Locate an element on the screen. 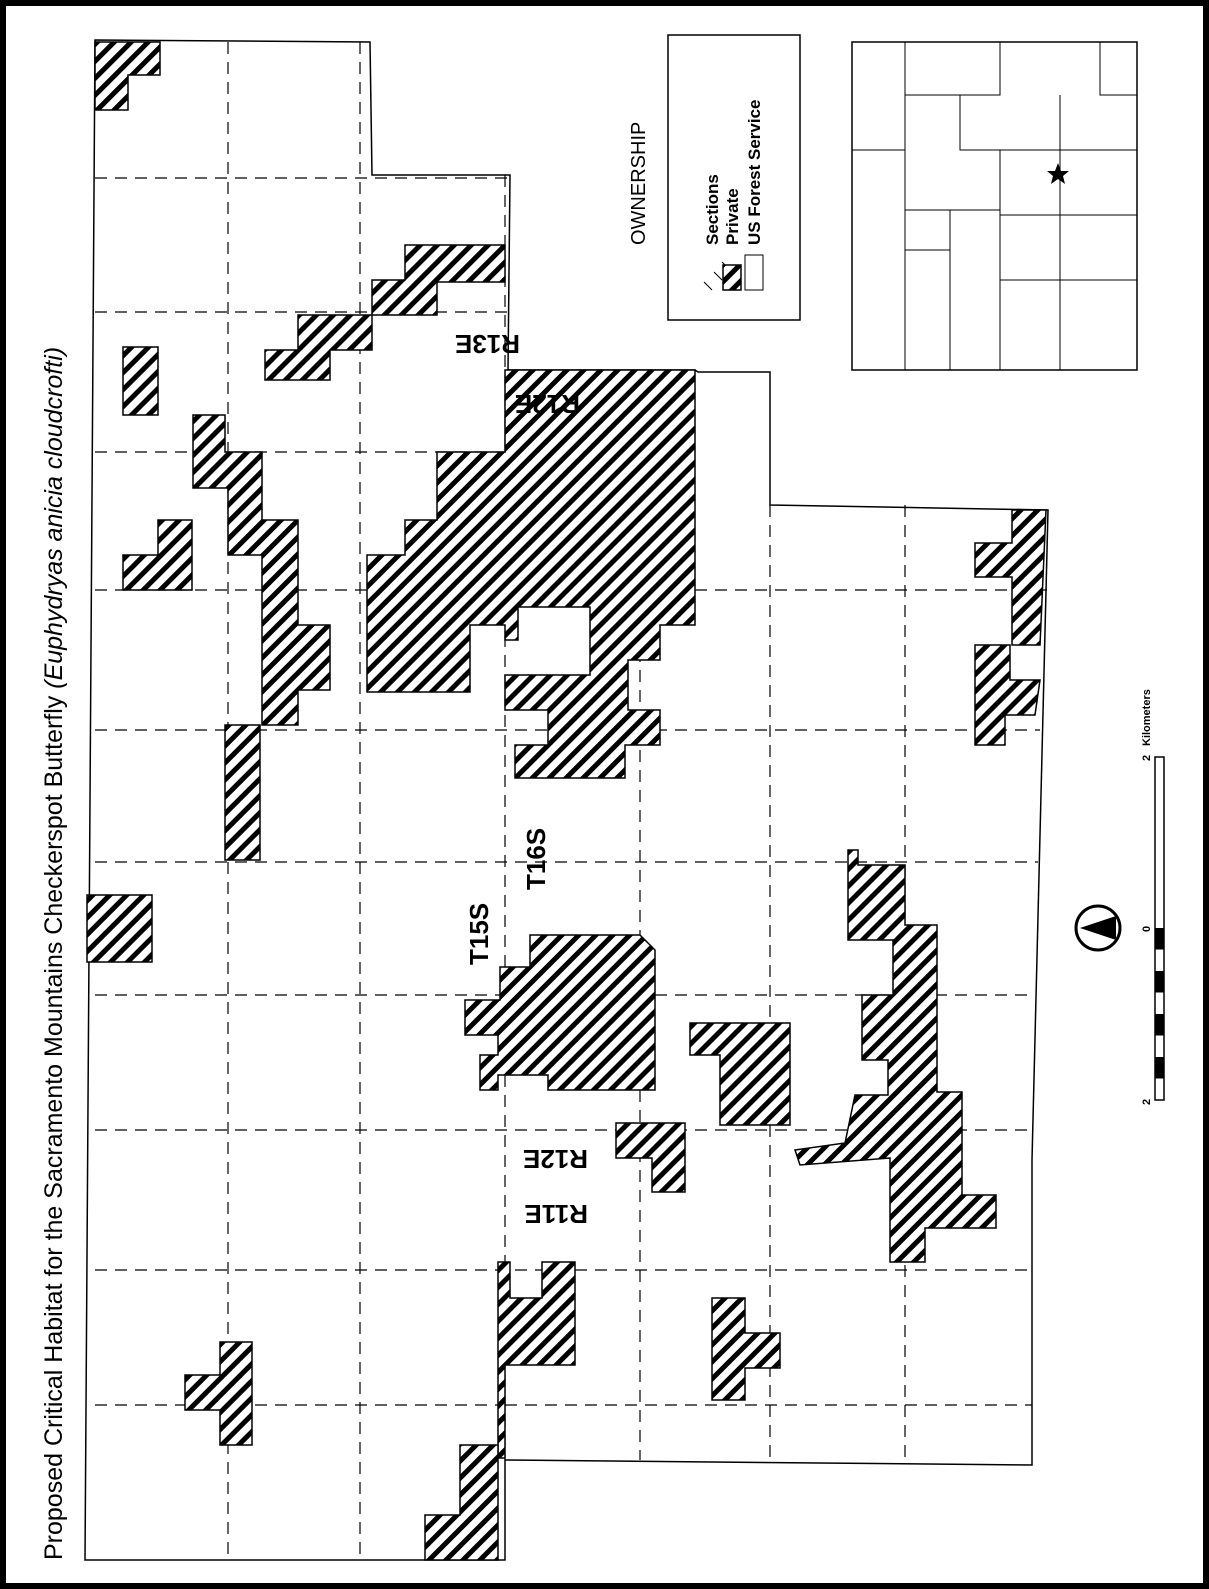 The image size is (1209, 1589). legend-forest-symbol is located at coordinates (754, 272).